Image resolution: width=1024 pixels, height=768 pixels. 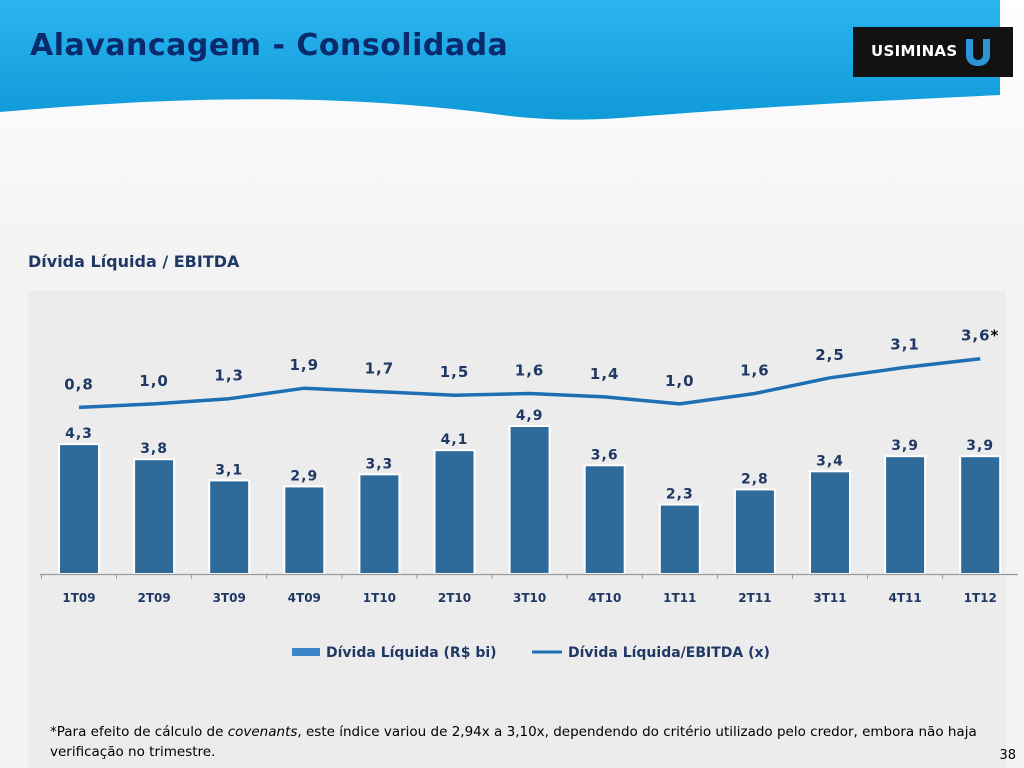 I want to click on x-tick-4T10: 4T10, so click(x=604, y=598).